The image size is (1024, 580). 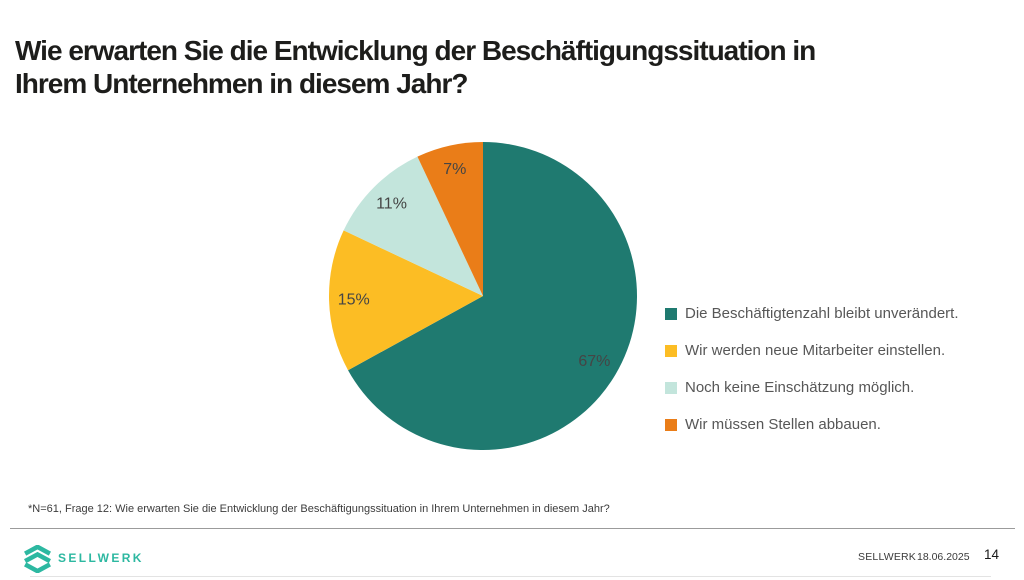 I want to click on pie-slice-label-3: 11%, so click(x=391, y=204).